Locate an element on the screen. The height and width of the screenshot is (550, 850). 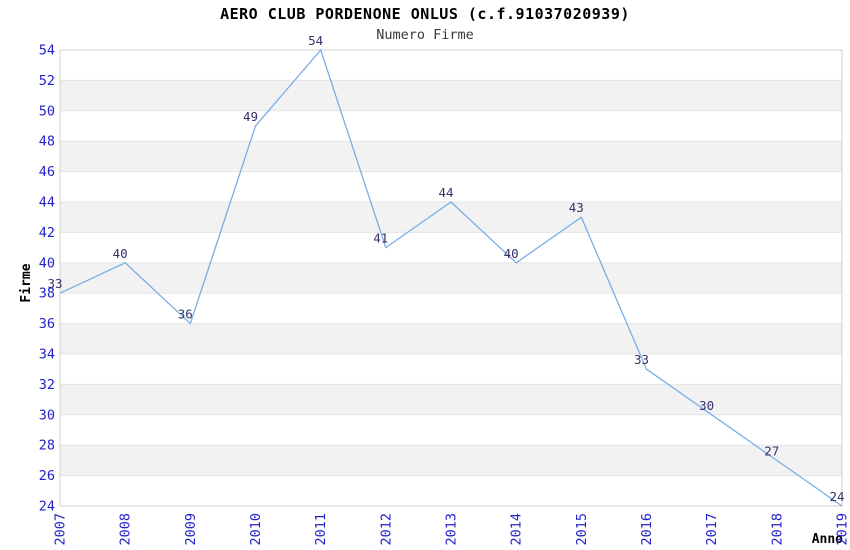
y-tick-label: 50 is located at coordinates (47, 111).